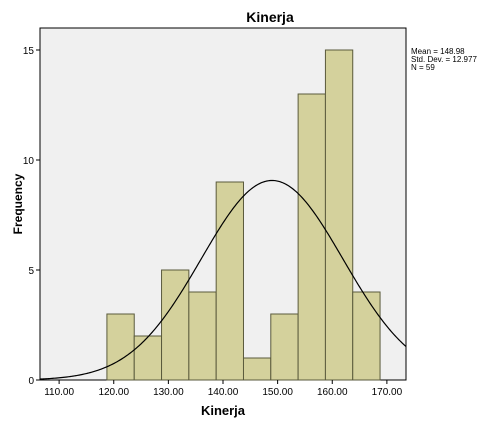 The height and width of the screenshot is (423, 488). What do you see at coordinates (277, 392) in the screenshot?
I see `x-tick-label: 150.00` at bounding box center [277, 392].